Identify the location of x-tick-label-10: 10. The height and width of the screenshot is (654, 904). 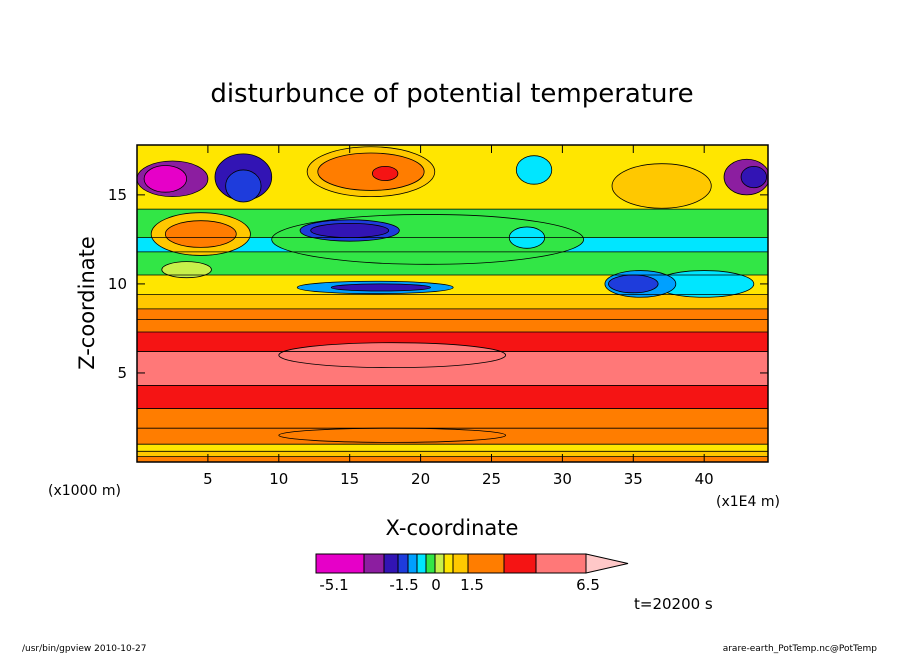
(278, 479).